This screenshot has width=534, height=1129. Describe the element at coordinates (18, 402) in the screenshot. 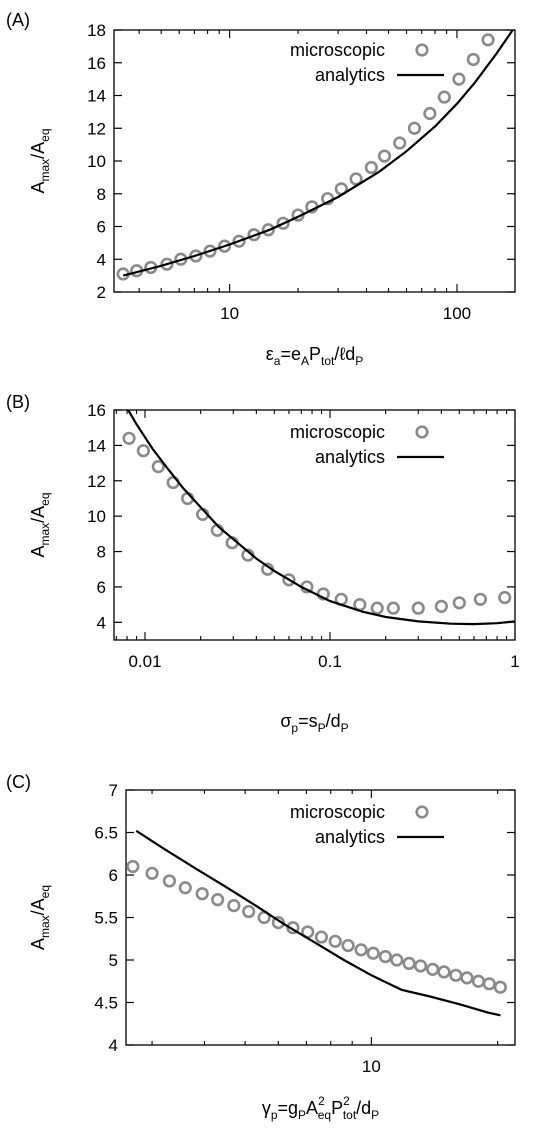

I see `panel-label: (B)` at that location.